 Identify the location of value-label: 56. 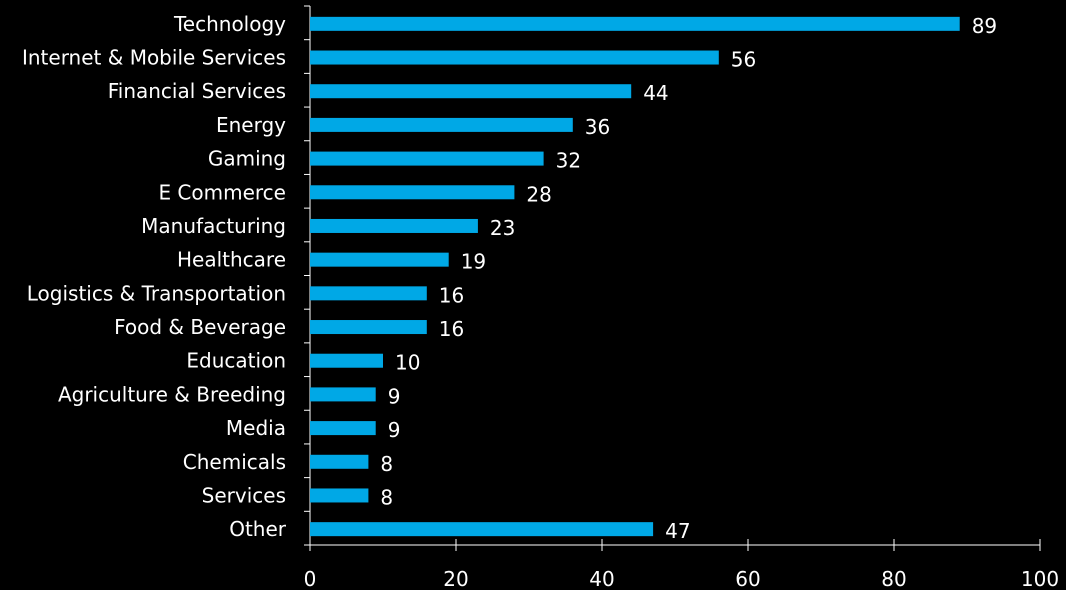
(743, 60).